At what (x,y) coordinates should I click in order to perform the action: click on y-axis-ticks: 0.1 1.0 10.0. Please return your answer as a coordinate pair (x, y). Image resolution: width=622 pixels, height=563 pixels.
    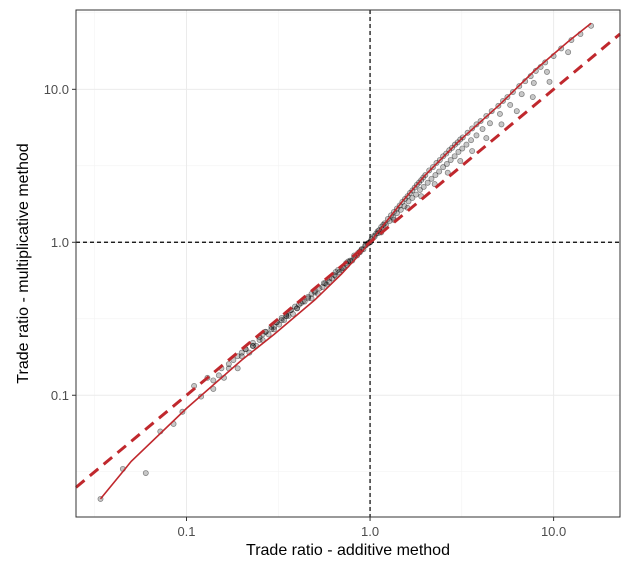
    Looking at the image, I should click on (60, 242).